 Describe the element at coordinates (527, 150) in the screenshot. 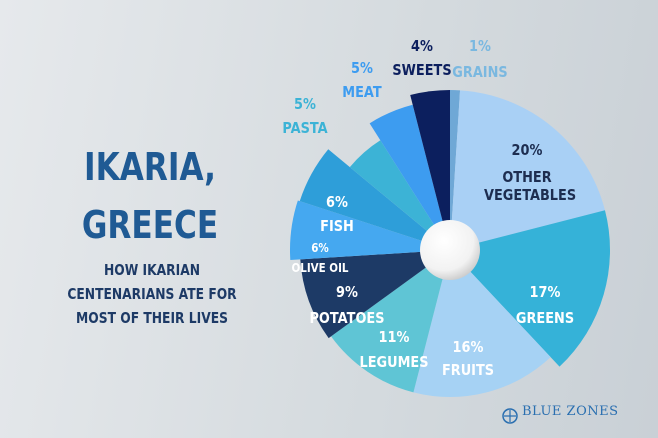

I see `value-label: 20%` at that location.